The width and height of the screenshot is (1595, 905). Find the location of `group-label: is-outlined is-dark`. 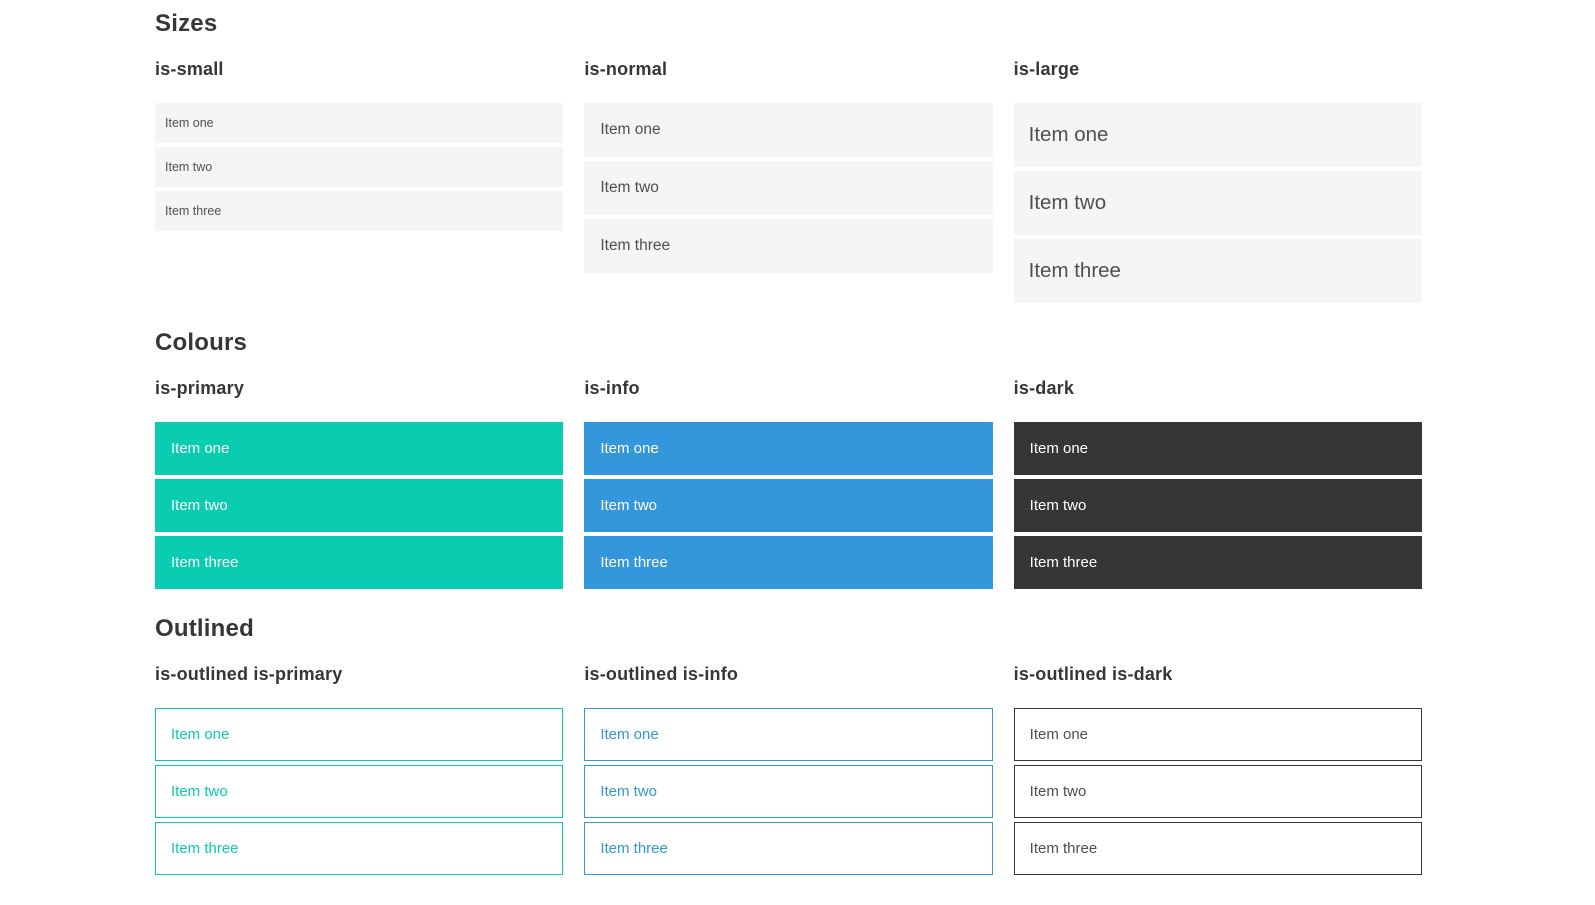

group-label: is-outlined is-dark is located at coordinates (1093, 674).